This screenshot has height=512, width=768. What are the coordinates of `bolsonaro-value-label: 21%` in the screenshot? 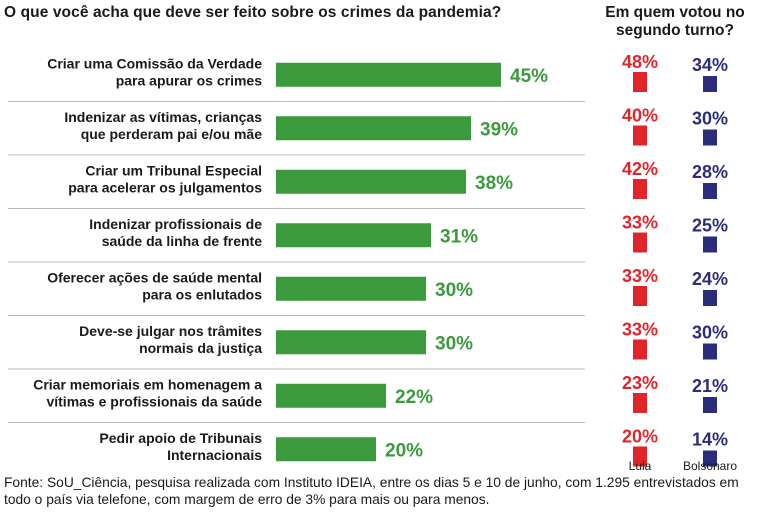 It's located at (710, 386).